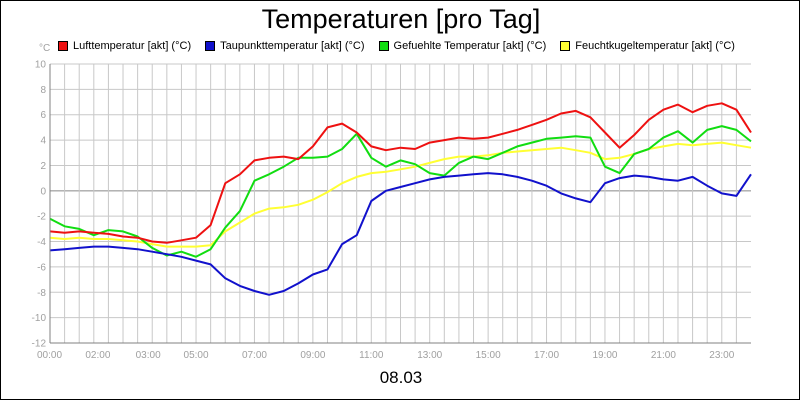 The image size is (800, 400). I want to click on x-tick-label: 09:00, so click(312, 355).